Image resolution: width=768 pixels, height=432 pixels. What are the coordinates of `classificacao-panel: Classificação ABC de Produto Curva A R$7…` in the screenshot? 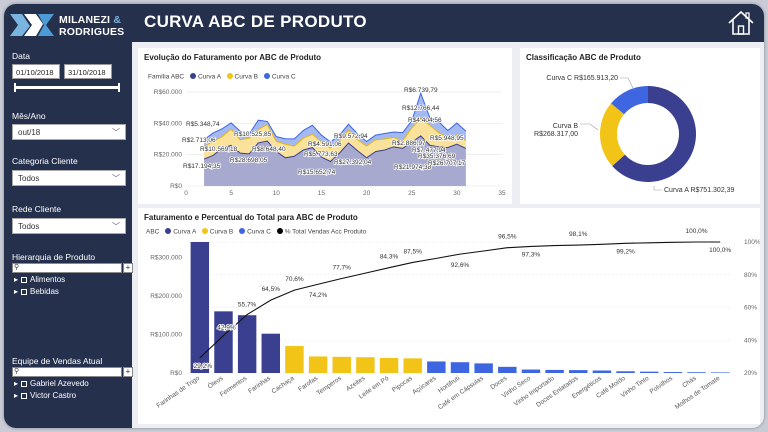 It's located at (640, 126).